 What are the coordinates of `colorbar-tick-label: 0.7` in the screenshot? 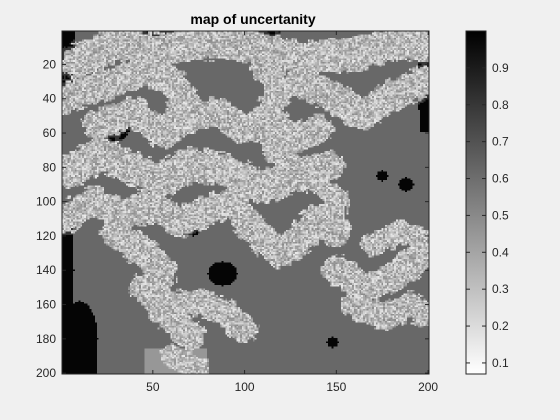 It's located at (500, 142).